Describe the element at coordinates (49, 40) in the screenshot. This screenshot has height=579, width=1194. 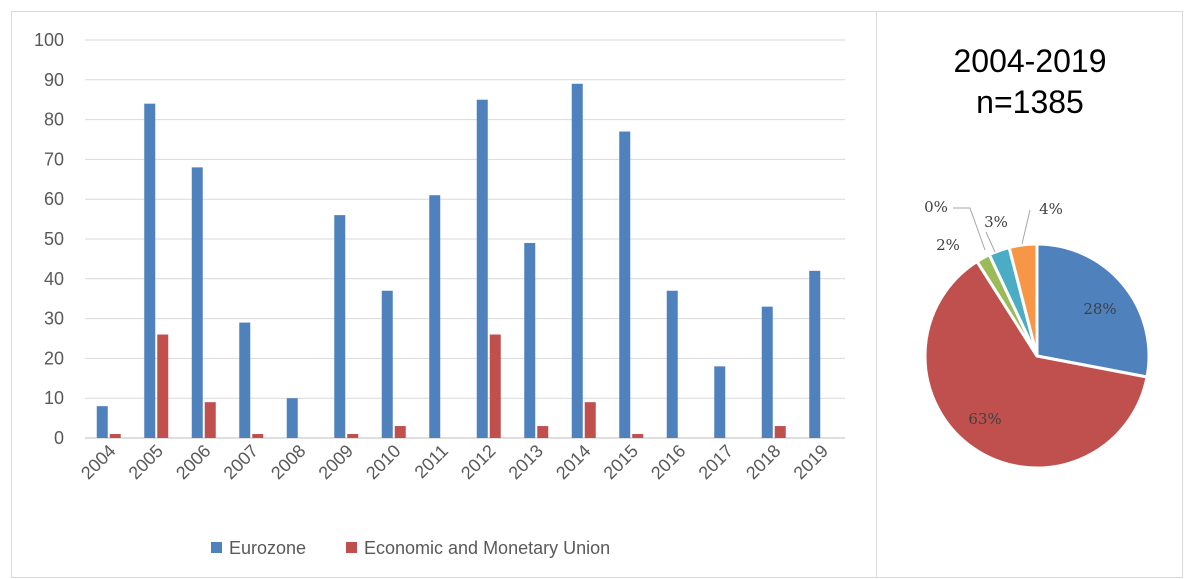
I see `y-tick-label: 100` at that location.